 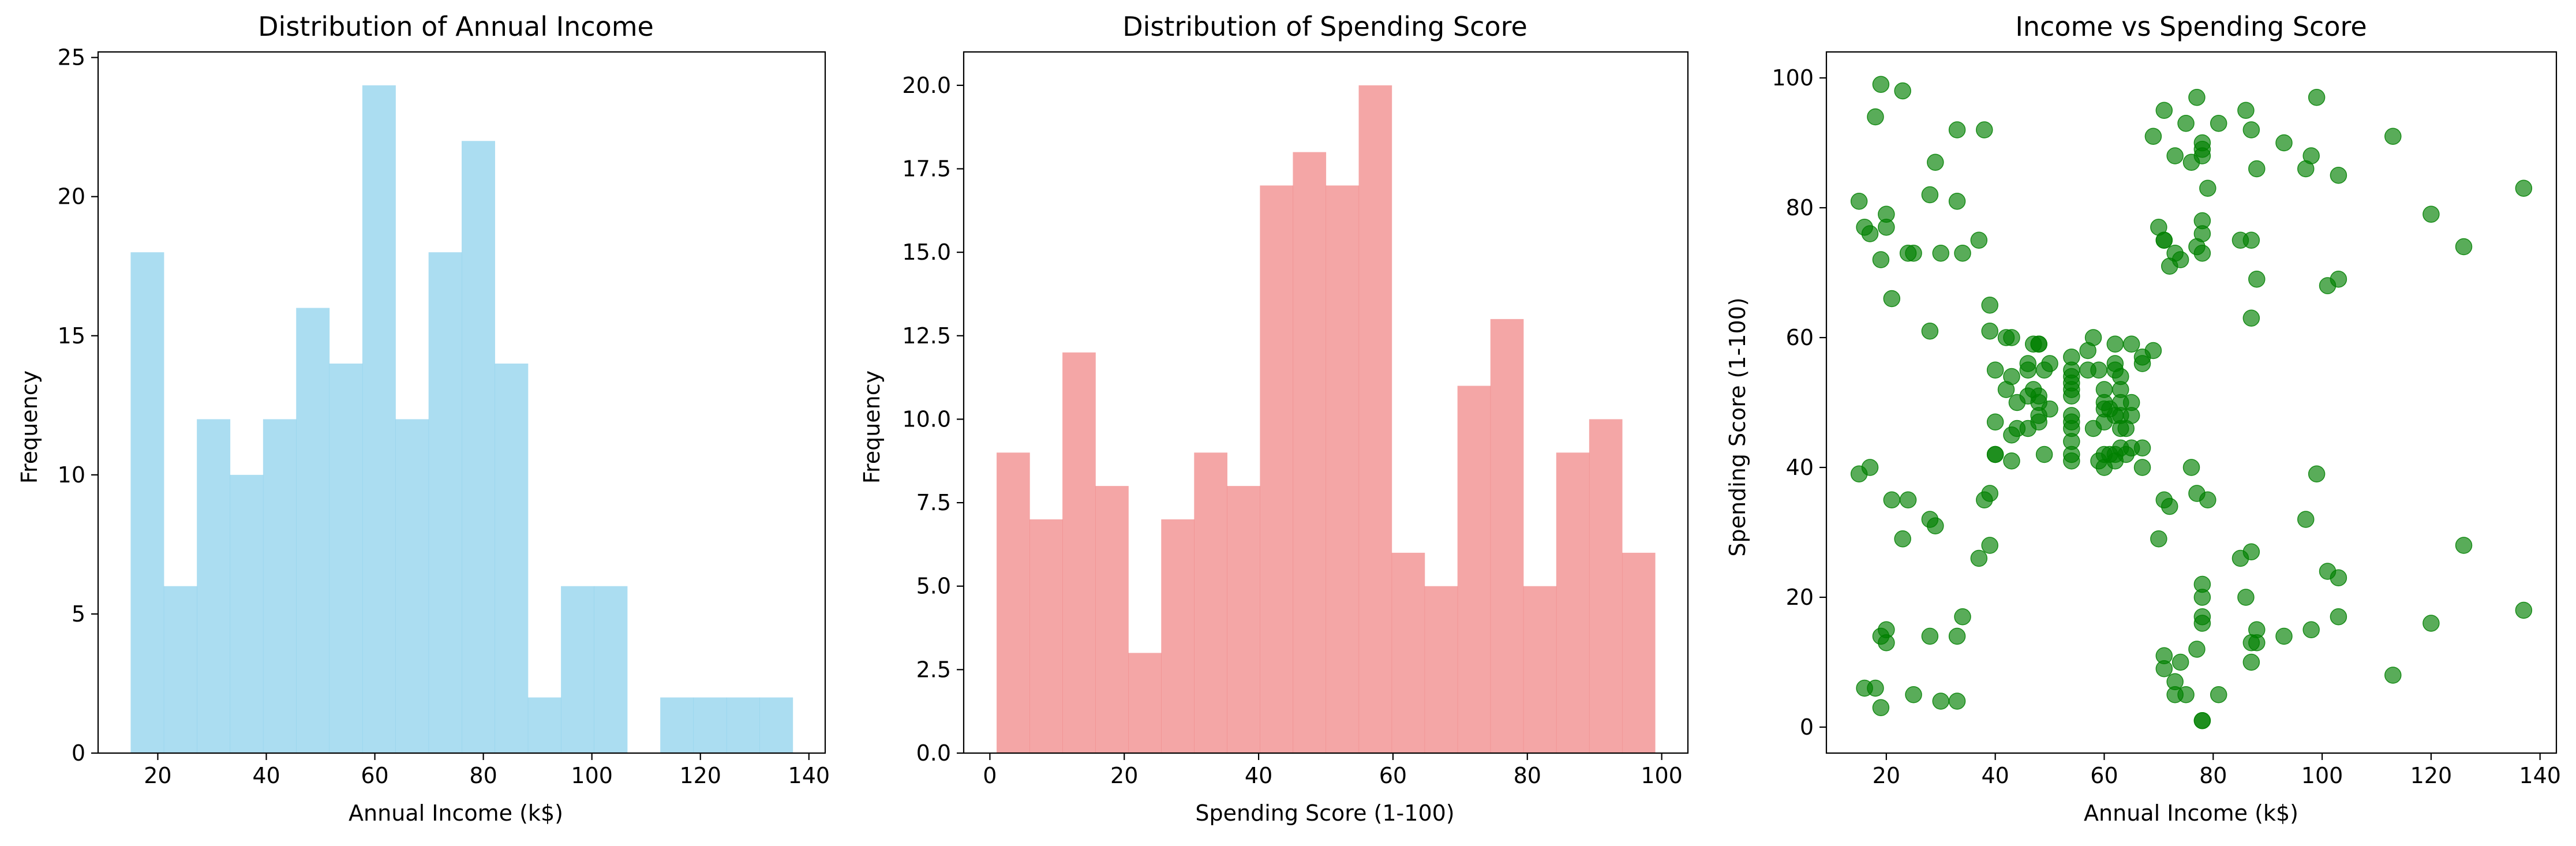 I want to click on income-histogram-title: Distribution of Annual Income, so click(x=456, y=26).